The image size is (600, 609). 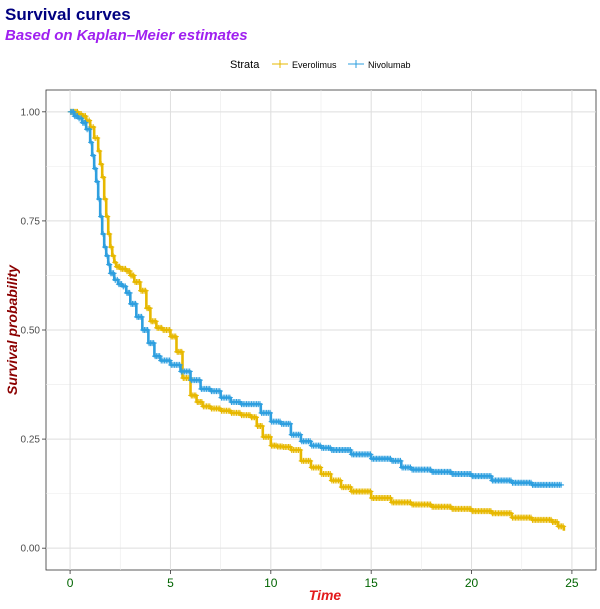 What do you see at coordinates (12, 329) in the screenshot?
I see `y-axis-title: Survival probability` at bounding box center [12, 329].